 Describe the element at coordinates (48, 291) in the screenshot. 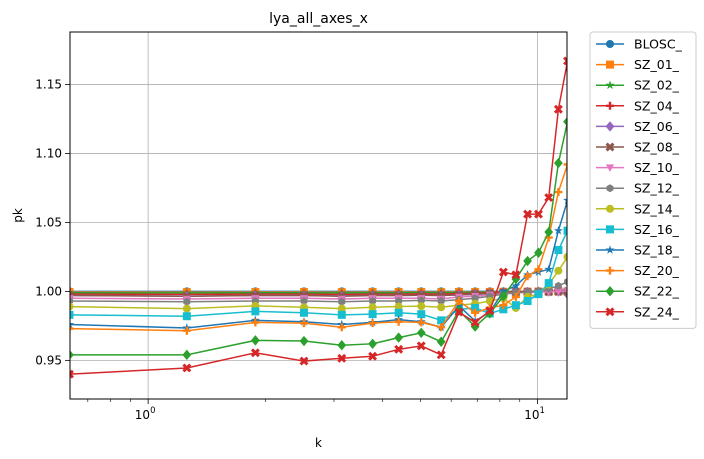

I see `y-tick-label: 1.00` at that location.